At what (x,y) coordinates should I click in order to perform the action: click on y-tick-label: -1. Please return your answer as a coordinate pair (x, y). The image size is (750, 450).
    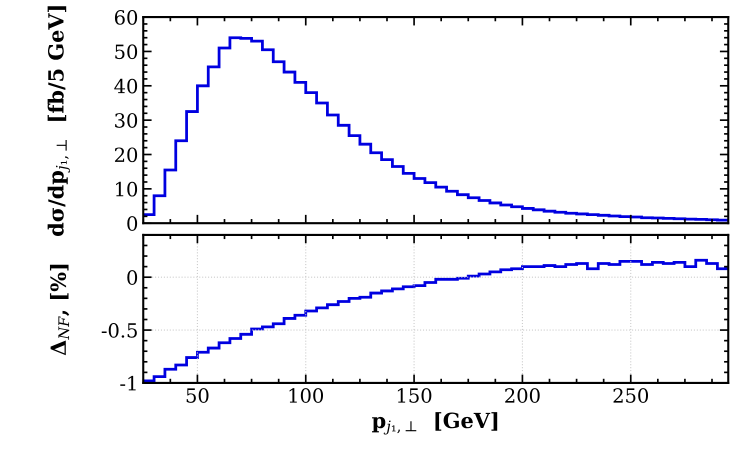
    Looking at the image, I should click on (128, 383).